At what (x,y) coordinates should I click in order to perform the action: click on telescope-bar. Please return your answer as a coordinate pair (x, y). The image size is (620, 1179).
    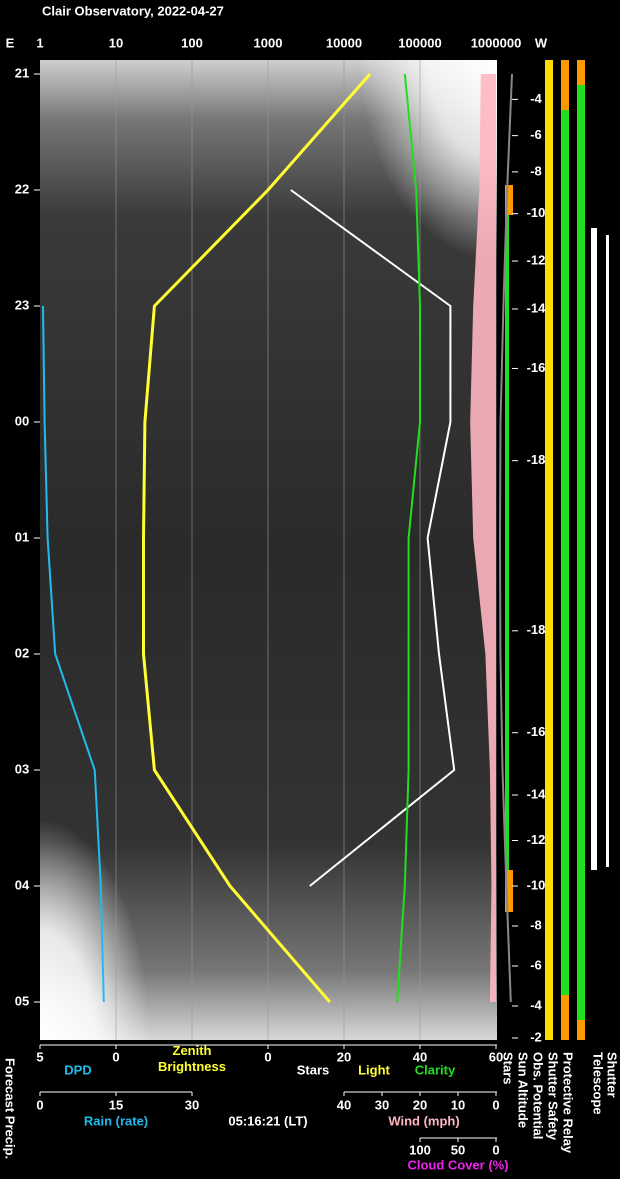
    Looking at the image, I should click on (594, 549).